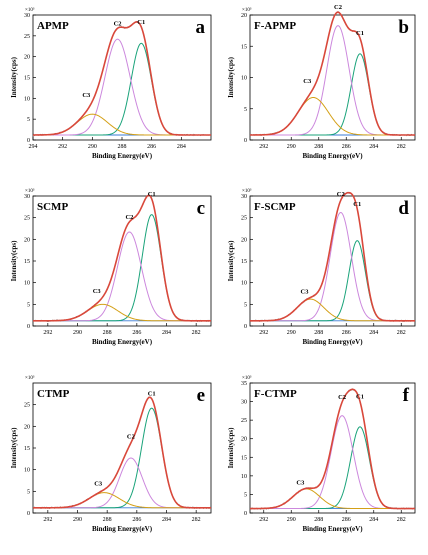  I want to click on panel-letter: d, so click(403, 208).